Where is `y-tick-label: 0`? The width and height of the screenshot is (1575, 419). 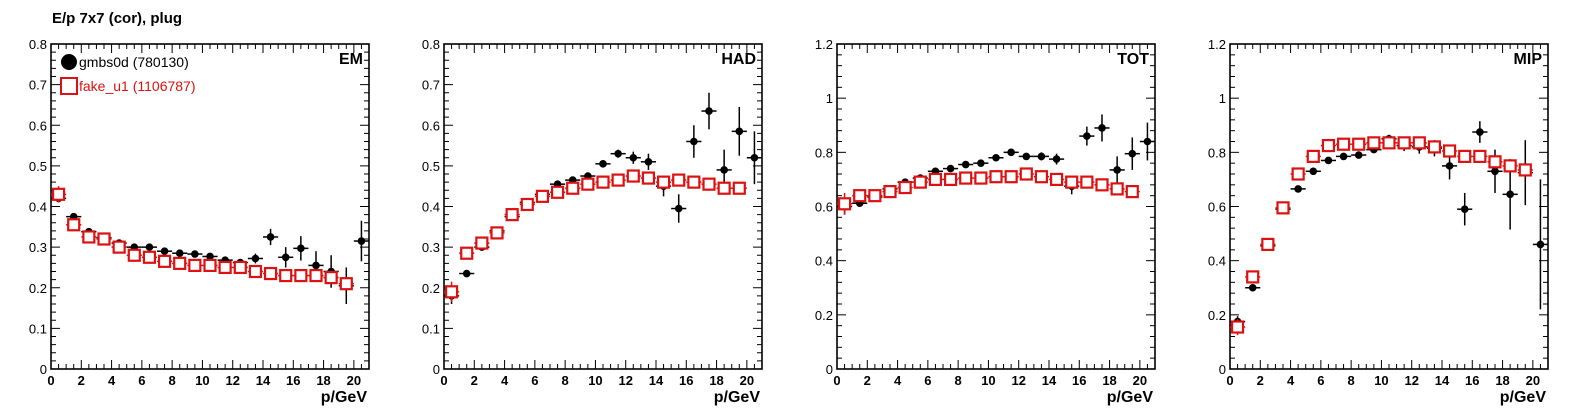
y-tick-label: 0 is located at coordinates (43, 369).